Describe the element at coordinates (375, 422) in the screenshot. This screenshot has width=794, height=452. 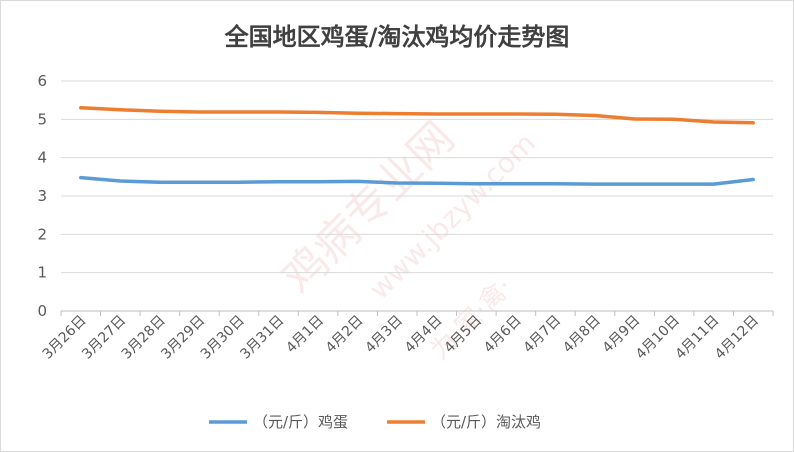
I see `legend: （元/斤）鸡蛋 （元/斤）淘汰鸡` at that location.